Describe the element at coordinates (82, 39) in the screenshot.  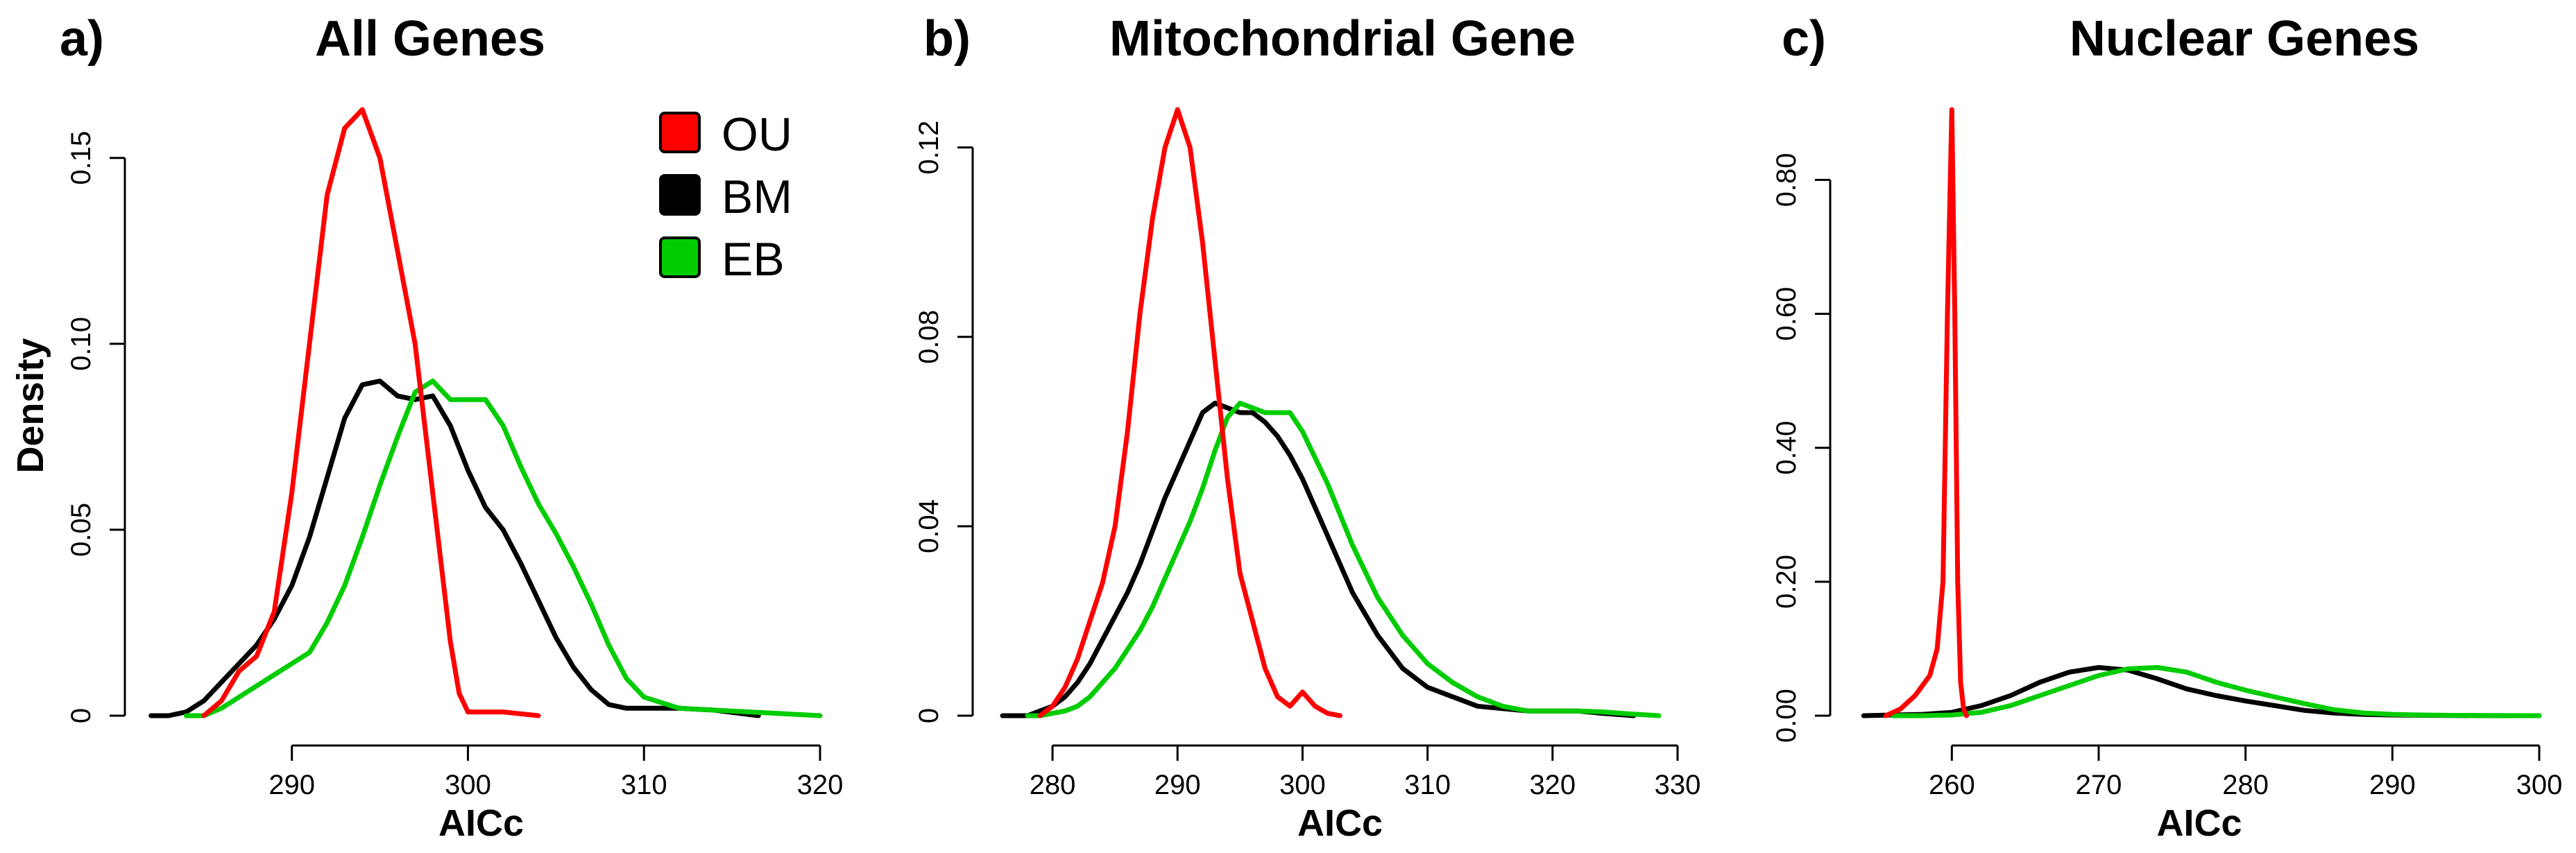
I see `panel-label-all-genes: a)` at that location.